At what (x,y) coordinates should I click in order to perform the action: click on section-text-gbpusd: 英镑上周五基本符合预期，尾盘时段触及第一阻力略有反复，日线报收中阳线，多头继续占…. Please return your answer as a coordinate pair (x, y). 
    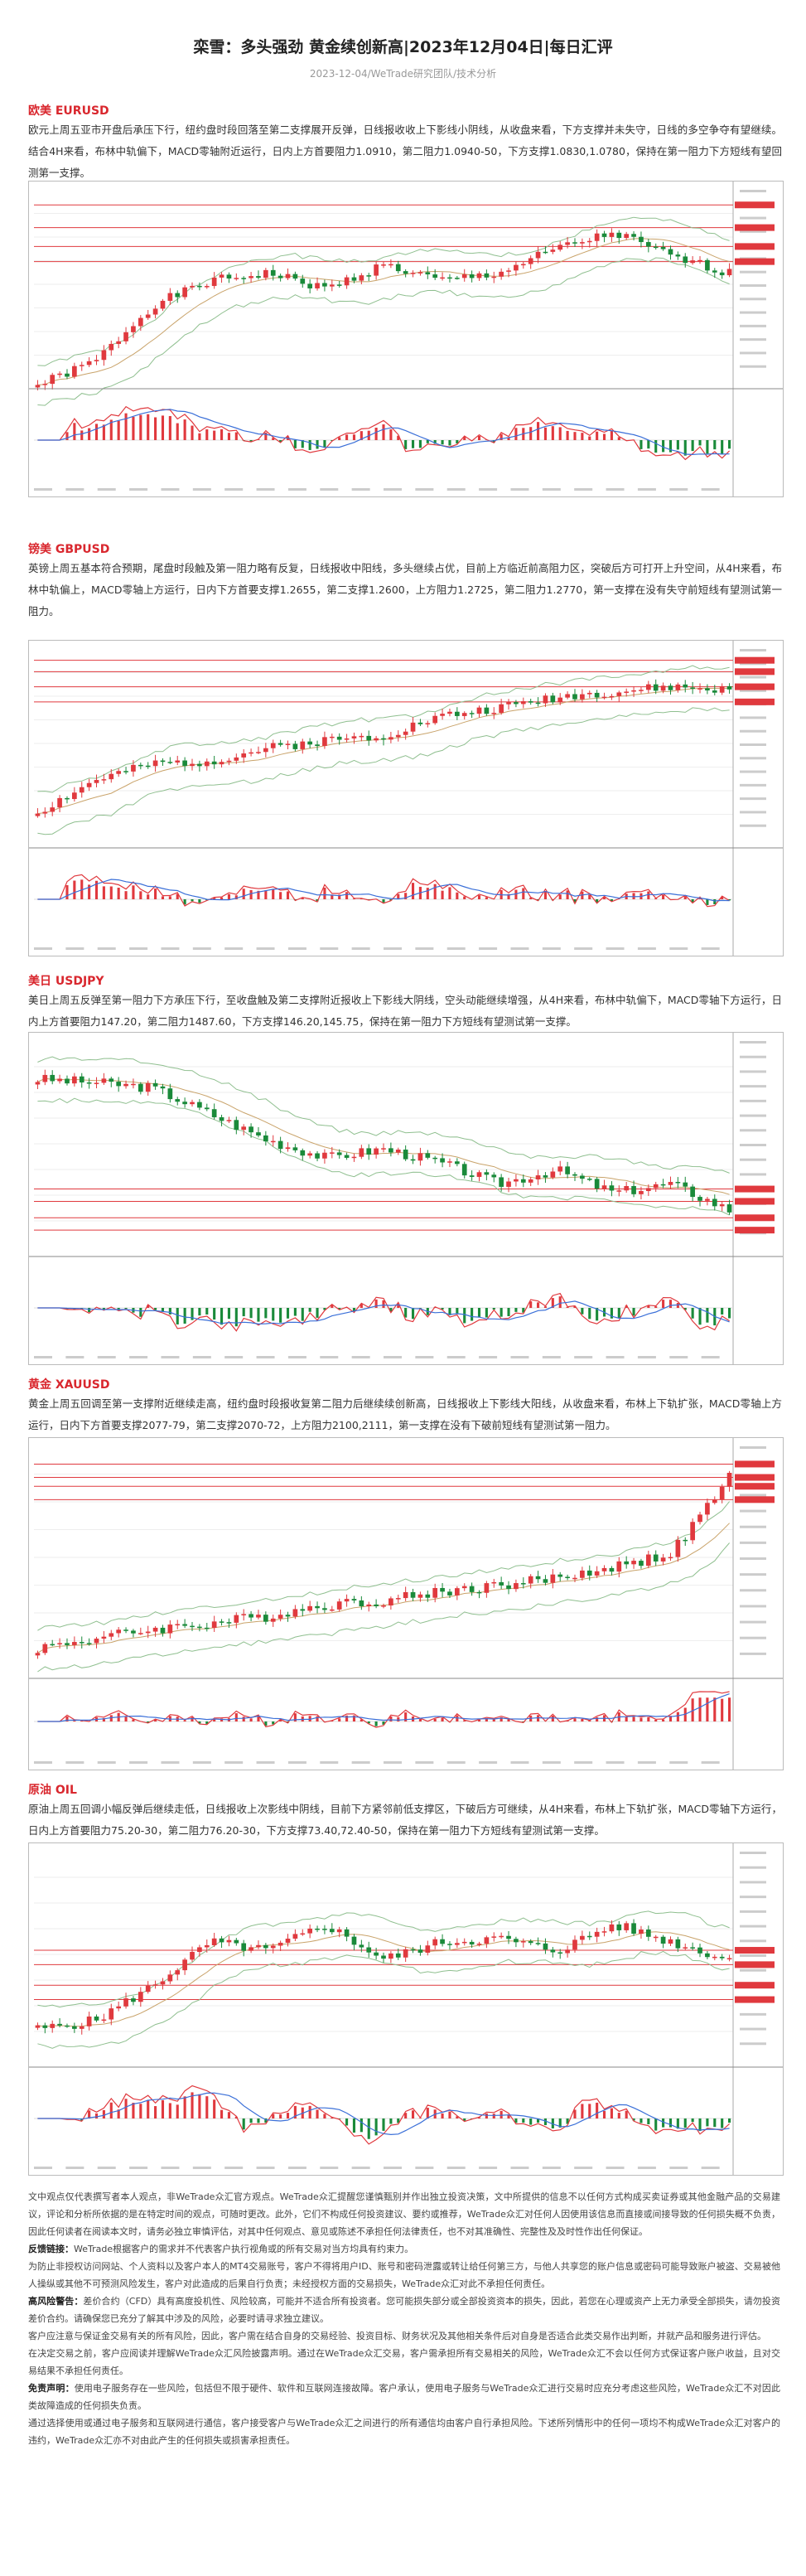
    Looking at the image, I should click on (405, 589).